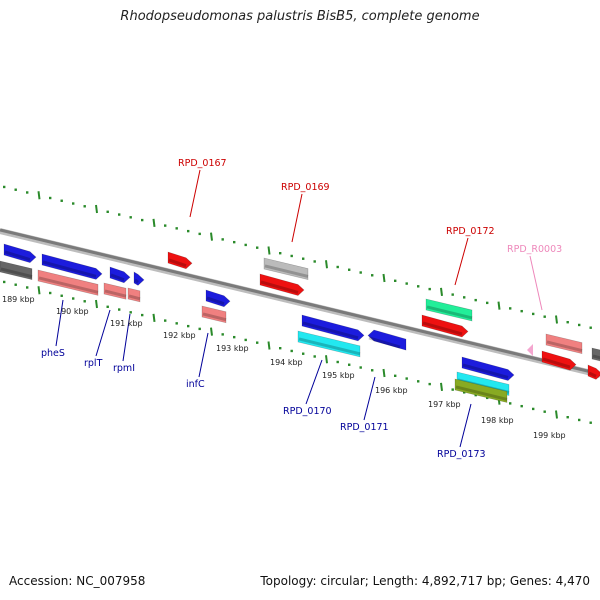  Describe the element at coordinates (195, 384) in the screenshot. I see `gene-label: infC` at that location.